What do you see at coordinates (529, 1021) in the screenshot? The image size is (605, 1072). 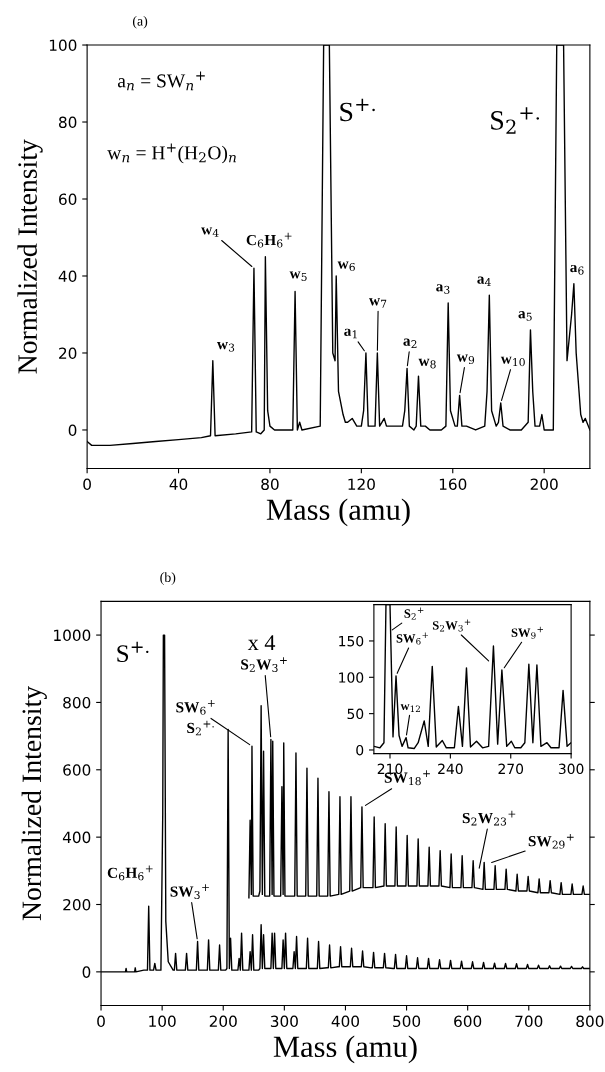 I see `x-tick-label: 700` at bounding box center [529, 1021].